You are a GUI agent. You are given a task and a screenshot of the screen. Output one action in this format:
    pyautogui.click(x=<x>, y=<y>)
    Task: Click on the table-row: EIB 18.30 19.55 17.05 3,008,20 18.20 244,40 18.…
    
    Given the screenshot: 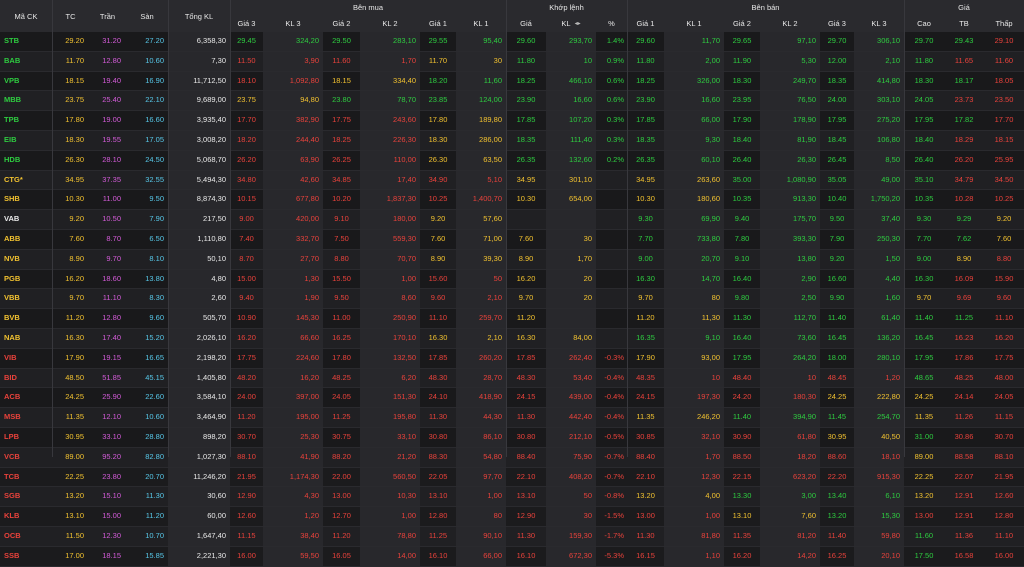 What is the action you would take?
    pyautogui.click(x=512, y=140)
    